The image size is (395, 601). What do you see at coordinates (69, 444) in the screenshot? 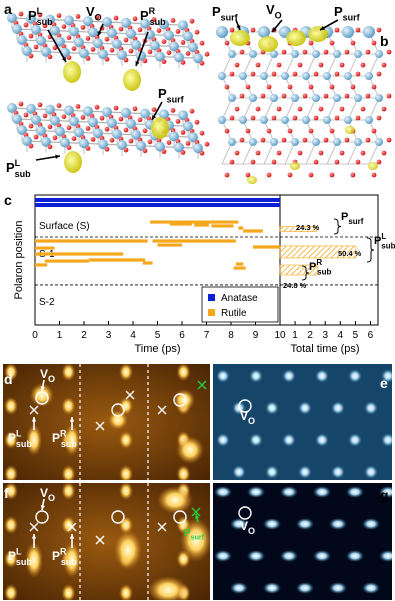
I see `label-sub: sub` at bounding box center [69, 444].